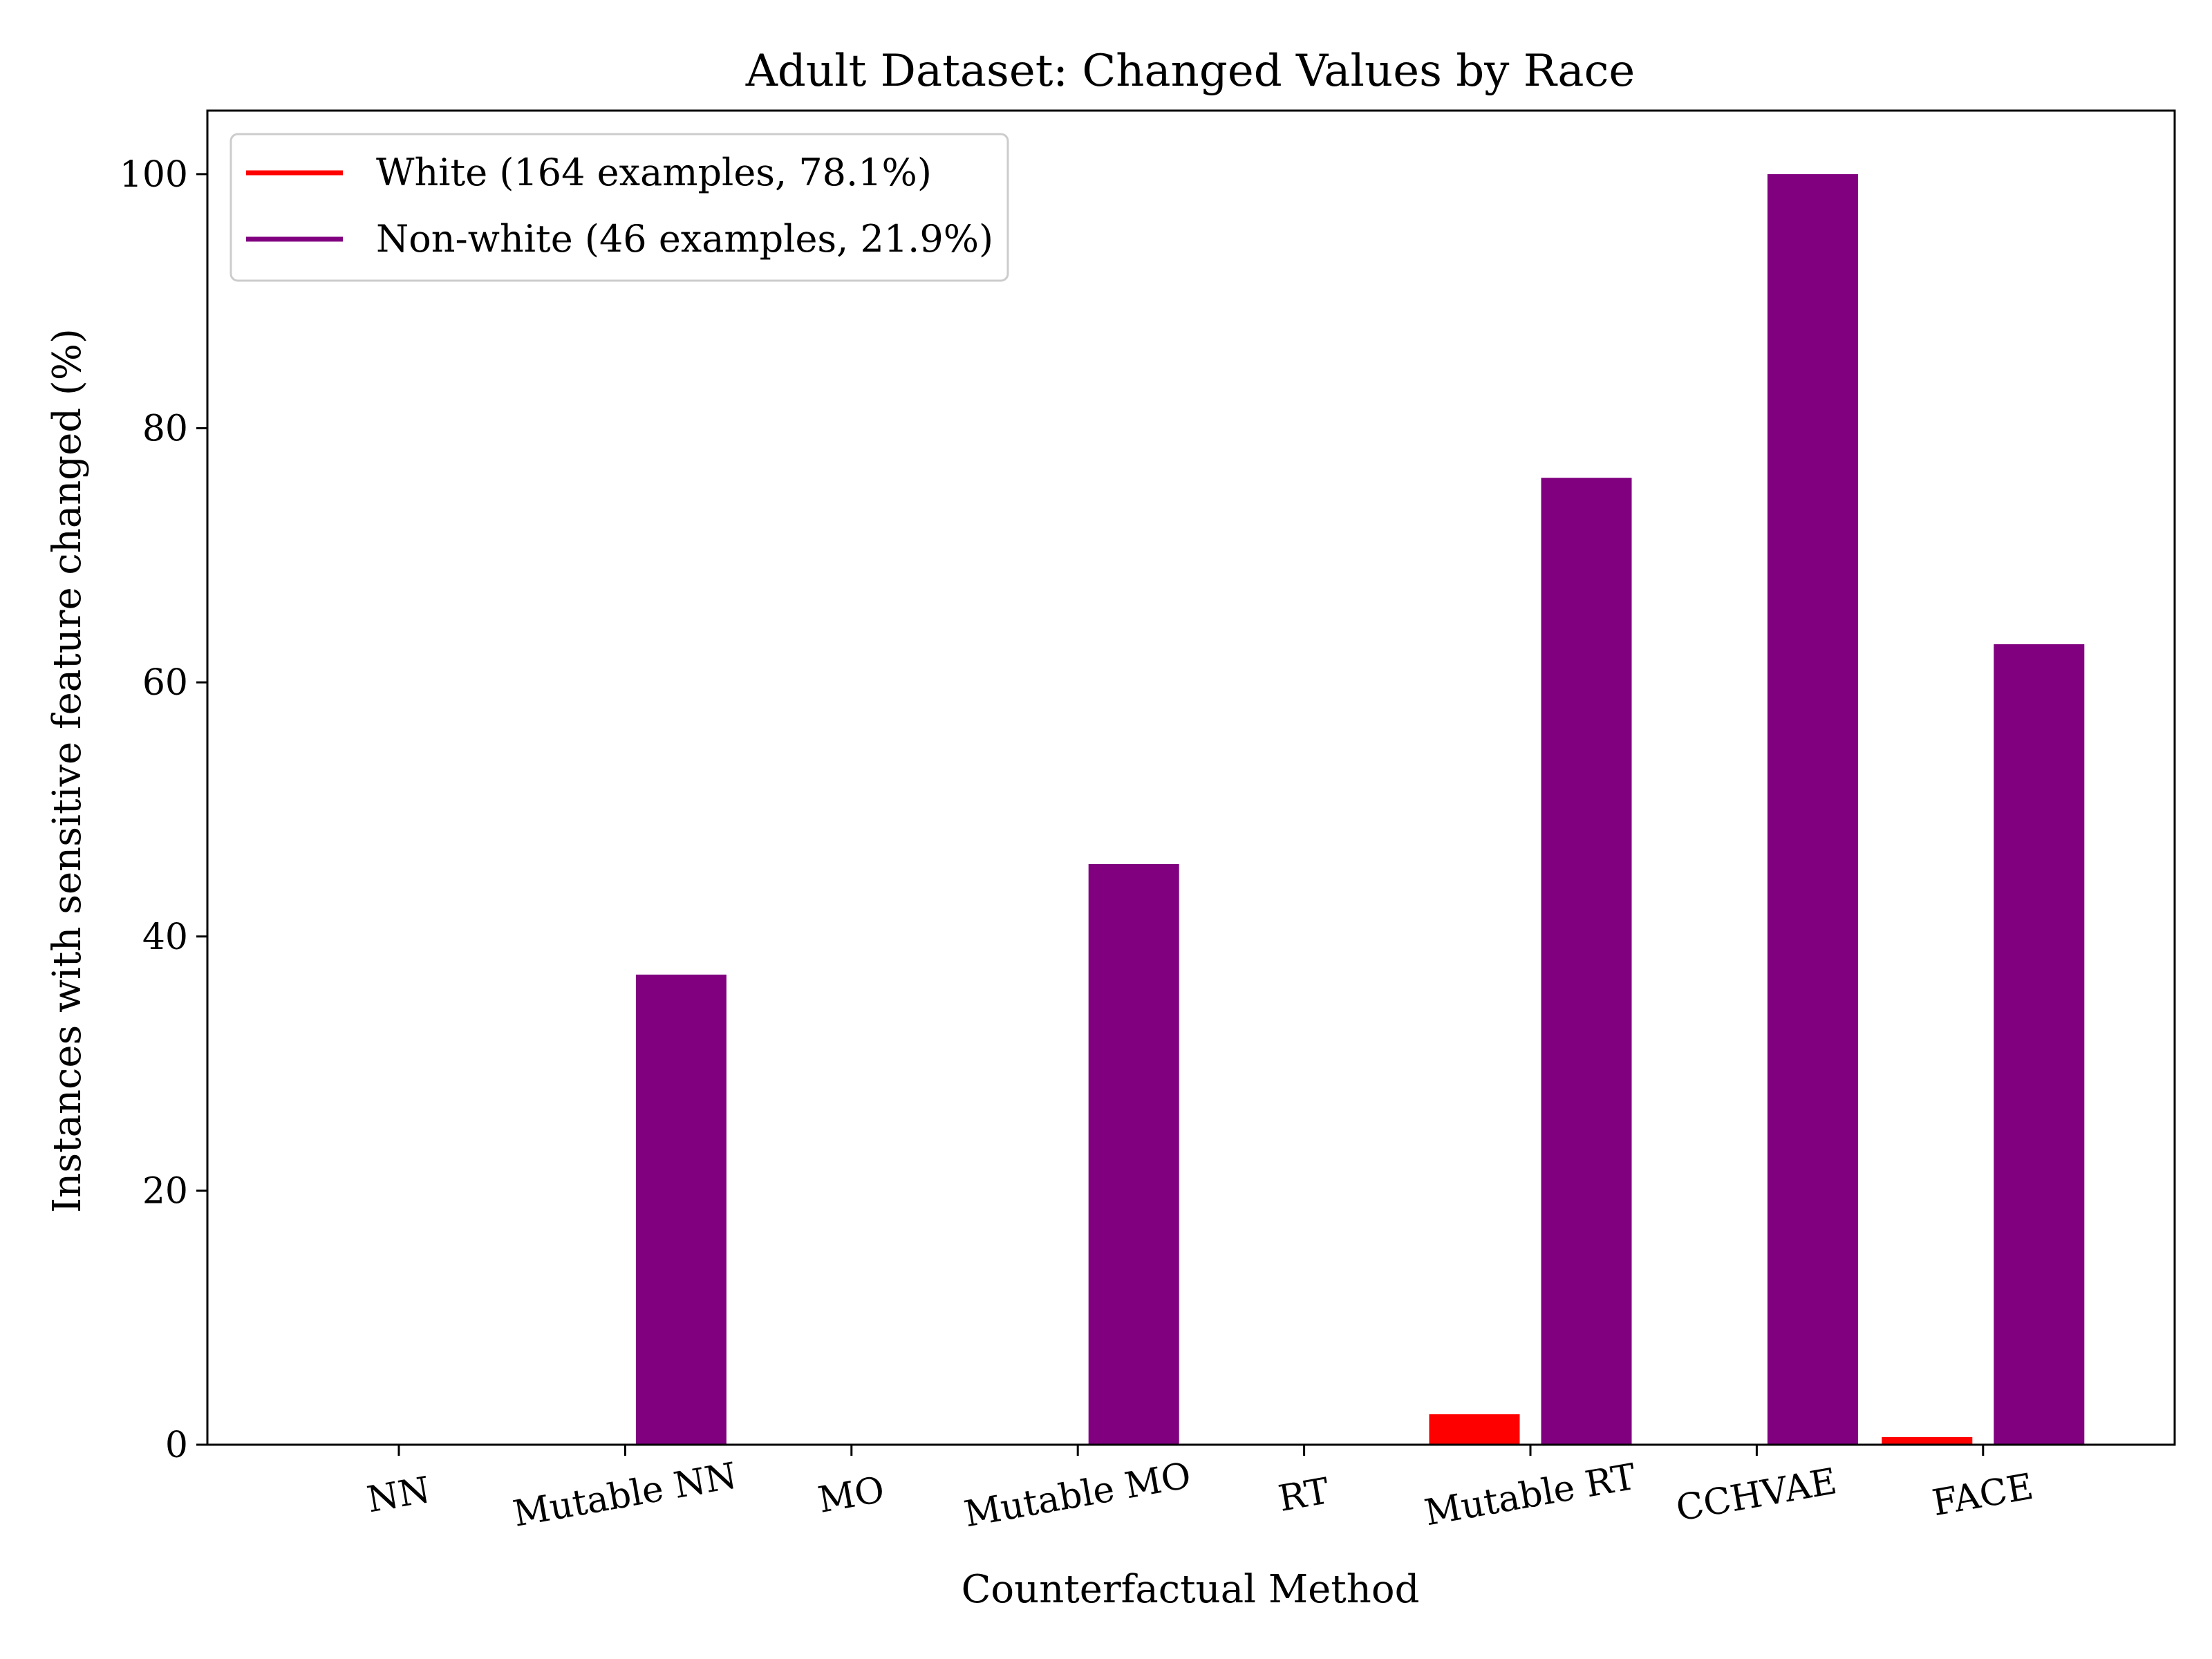 This screenshot has width=2212, height=1659. What do you see at coordinates (1077, 1495) in the screenshot?
I see `x-tick-label: Mutable MO` at bounding box center [1077, 1495].